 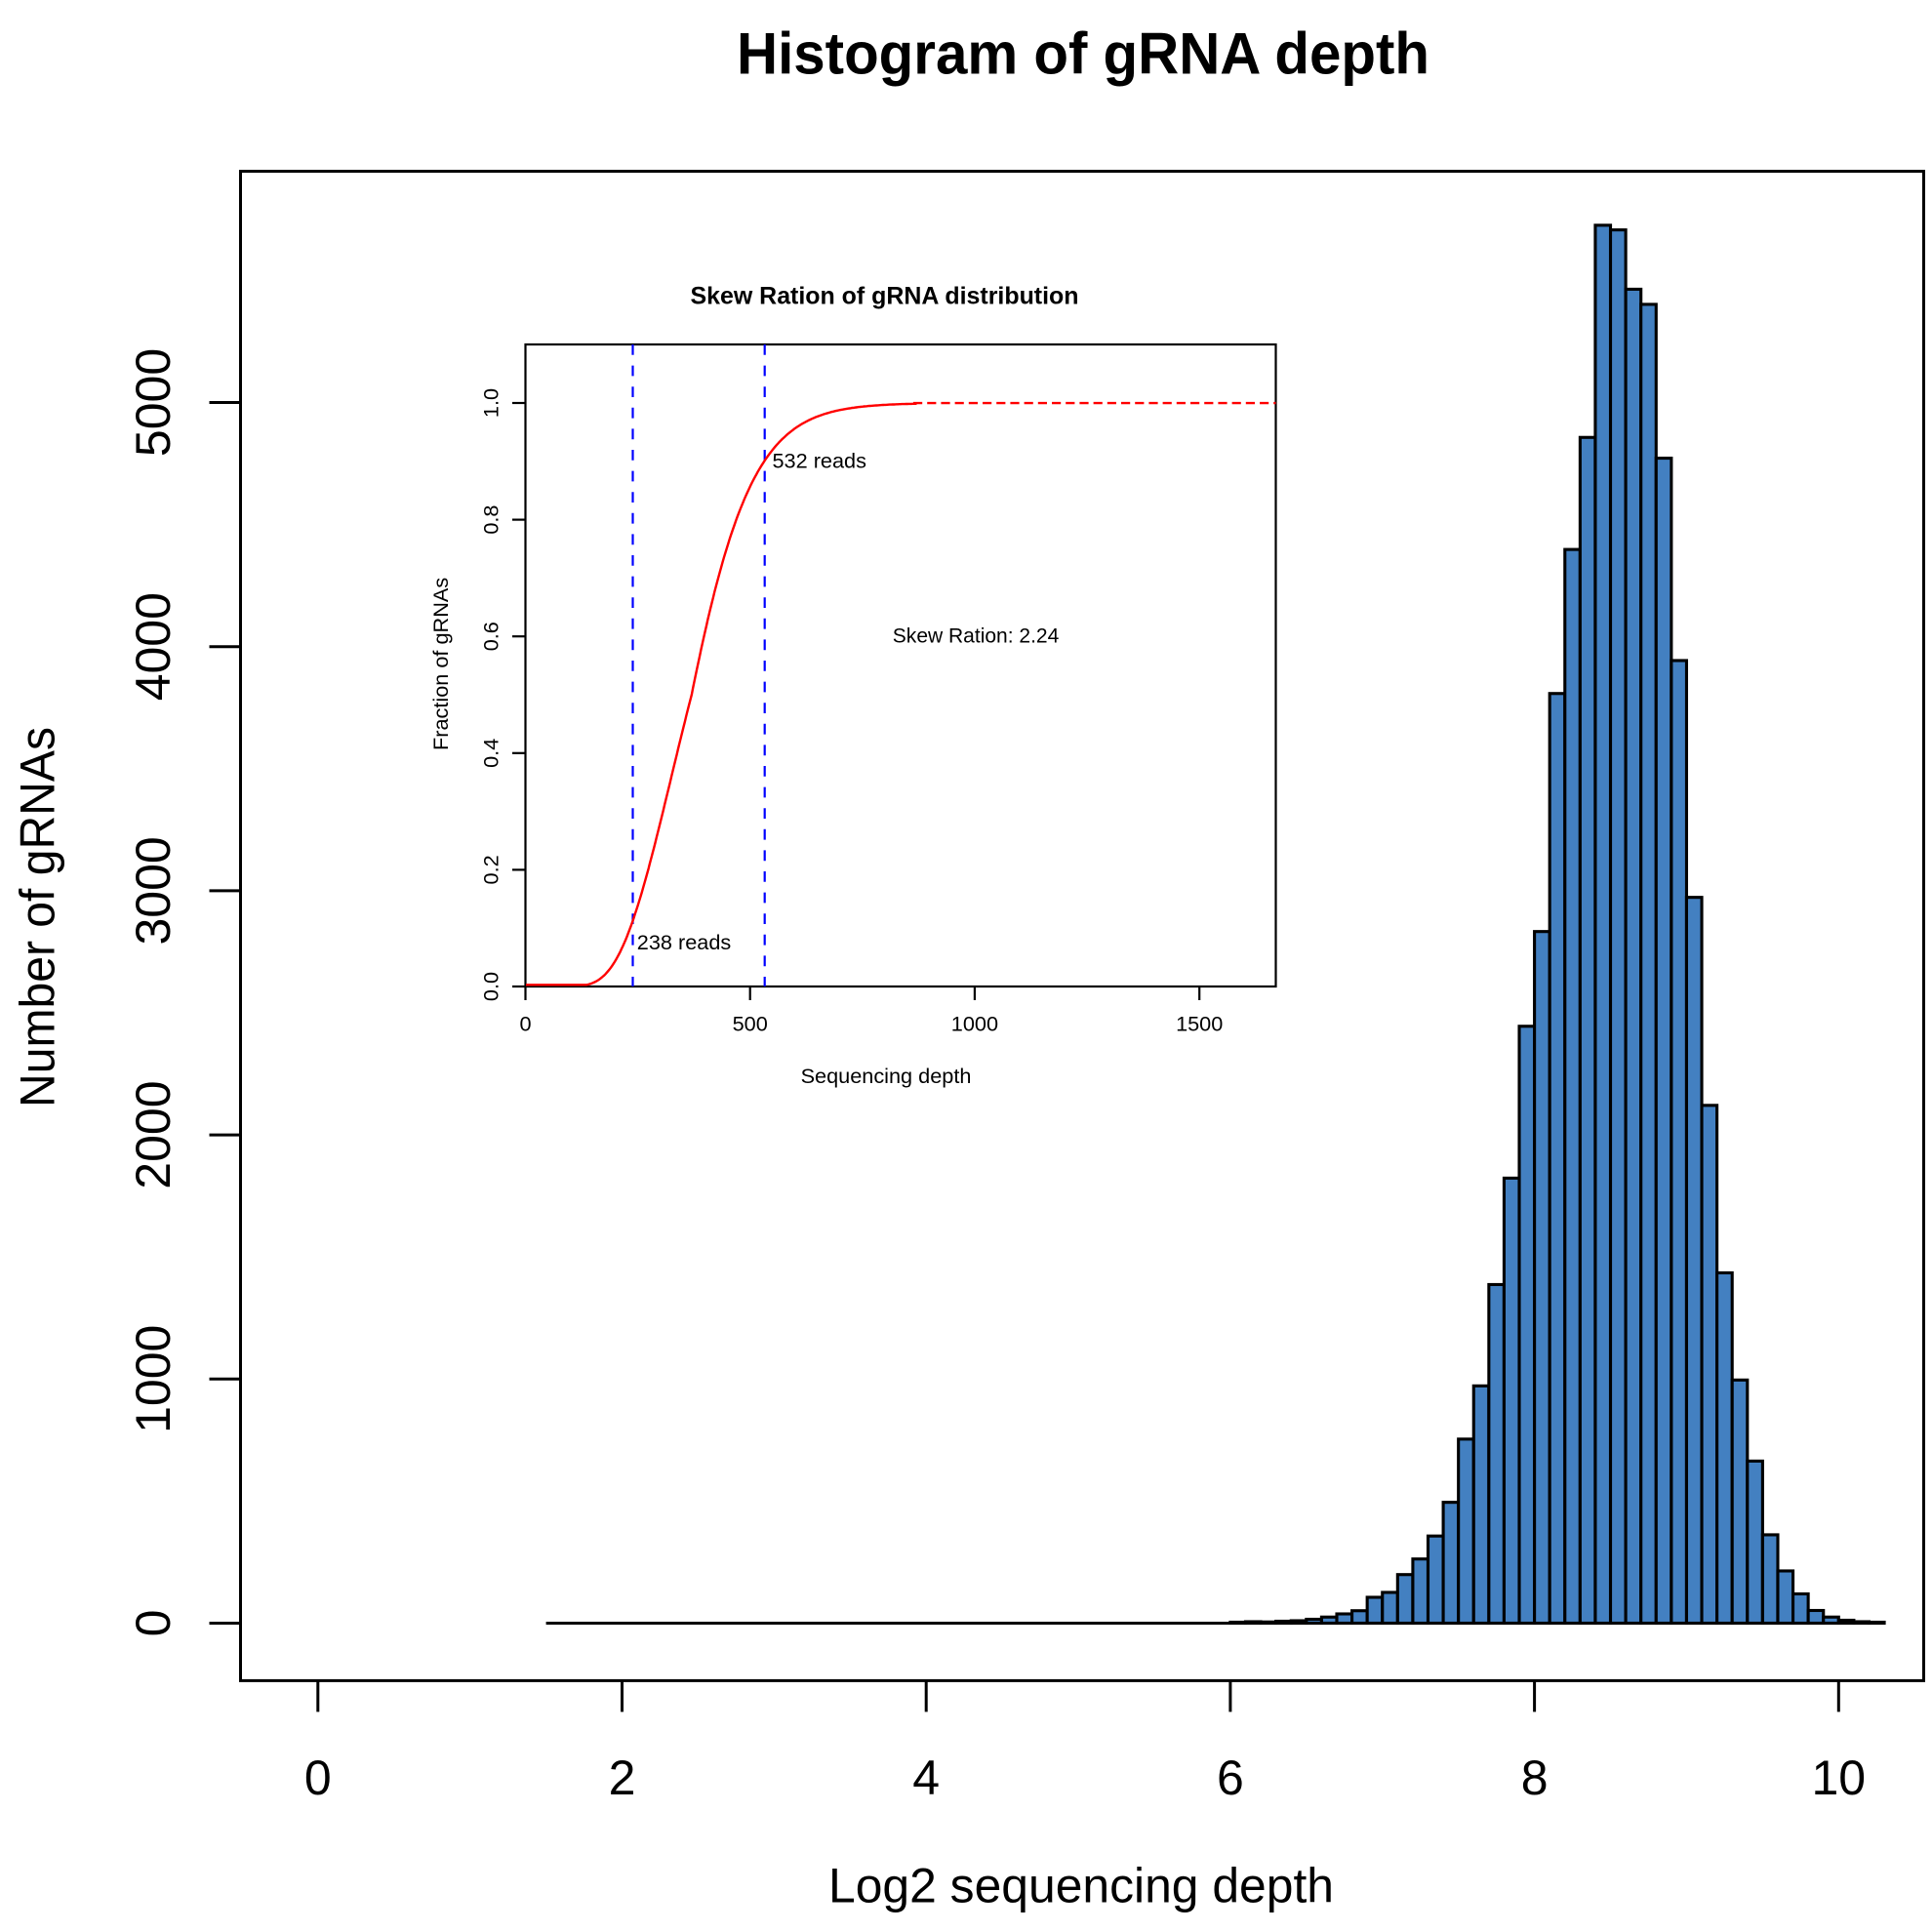 I want to click on svg-text: 2, so click(x=622, y=1778).